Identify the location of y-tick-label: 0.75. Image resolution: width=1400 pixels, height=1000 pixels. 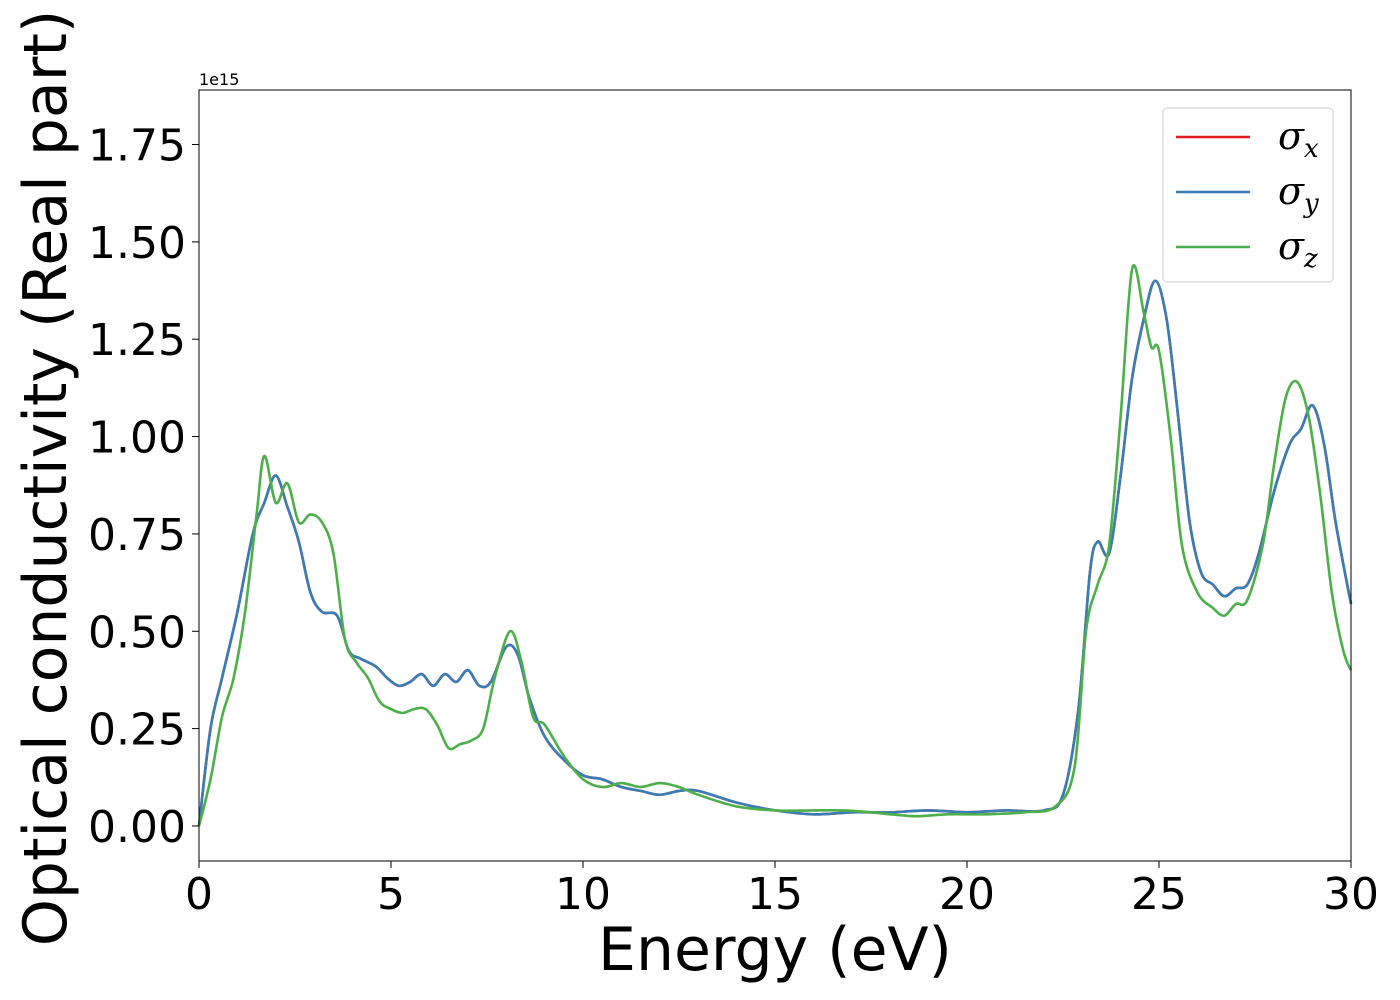
(137, 535).